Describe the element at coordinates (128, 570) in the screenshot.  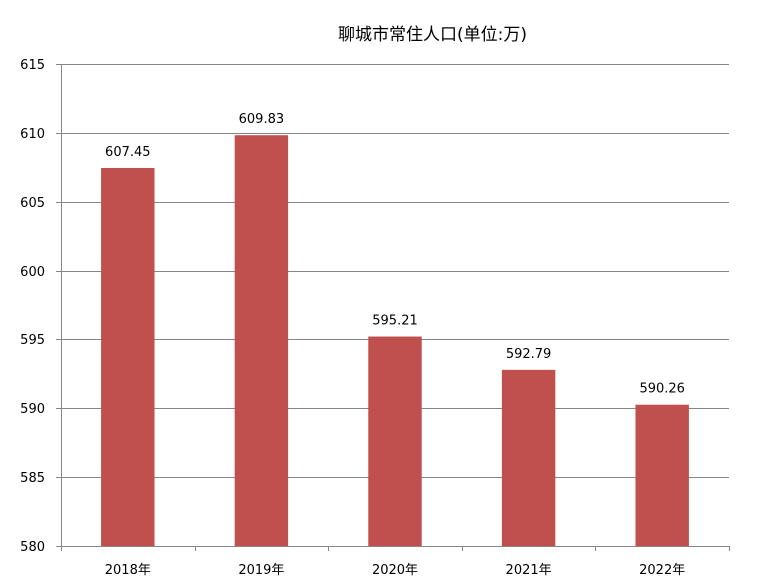
I see `x-tick-label: 2018年` at that location.